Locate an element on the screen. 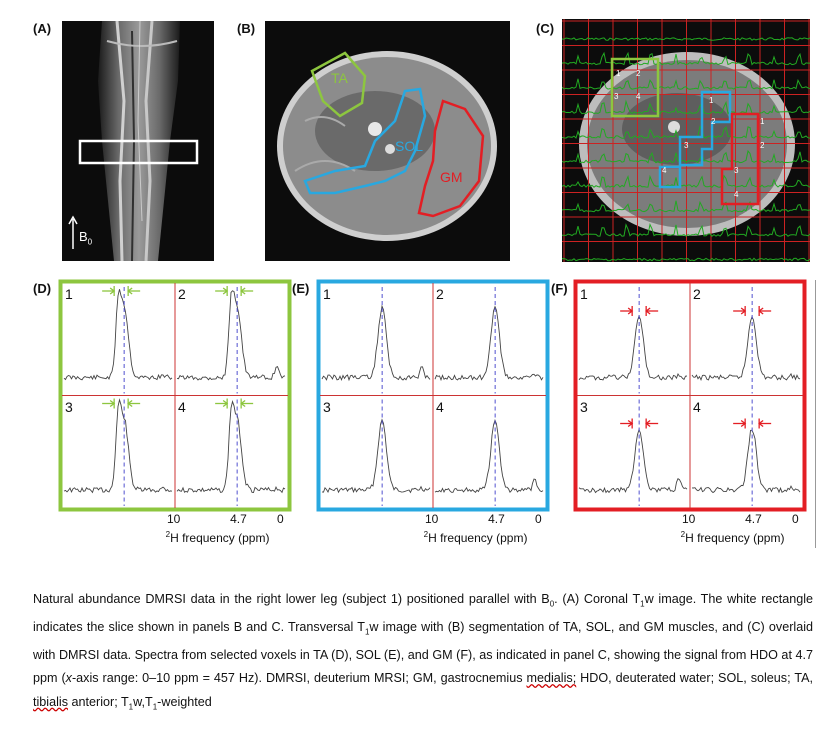 The image size is (838, 753). panel-e-spectra is located at coordinates (433, 395).